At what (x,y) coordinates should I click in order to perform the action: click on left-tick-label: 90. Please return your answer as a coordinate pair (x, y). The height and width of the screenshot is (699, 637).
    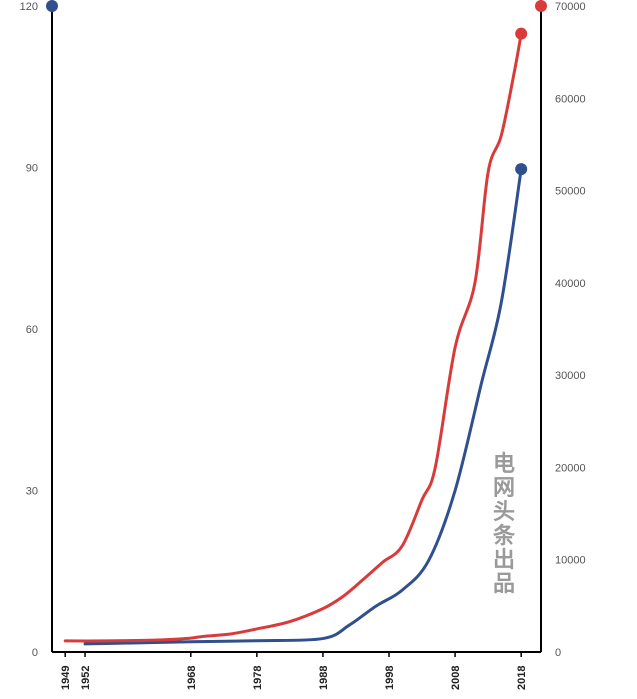
    Looking at the image, I should click on (32, 169).